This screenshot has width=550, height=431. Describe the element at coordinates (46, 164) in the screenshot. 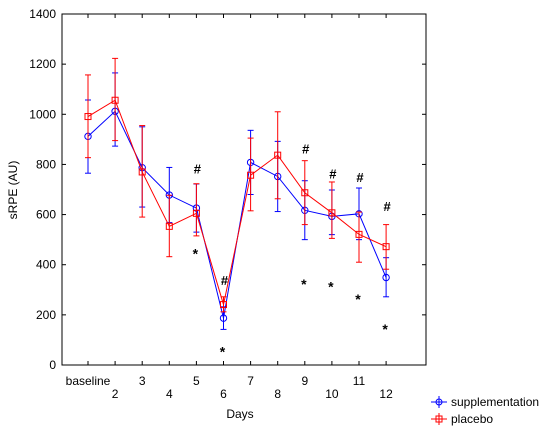

I see `y-tick-label: 800` at that location.